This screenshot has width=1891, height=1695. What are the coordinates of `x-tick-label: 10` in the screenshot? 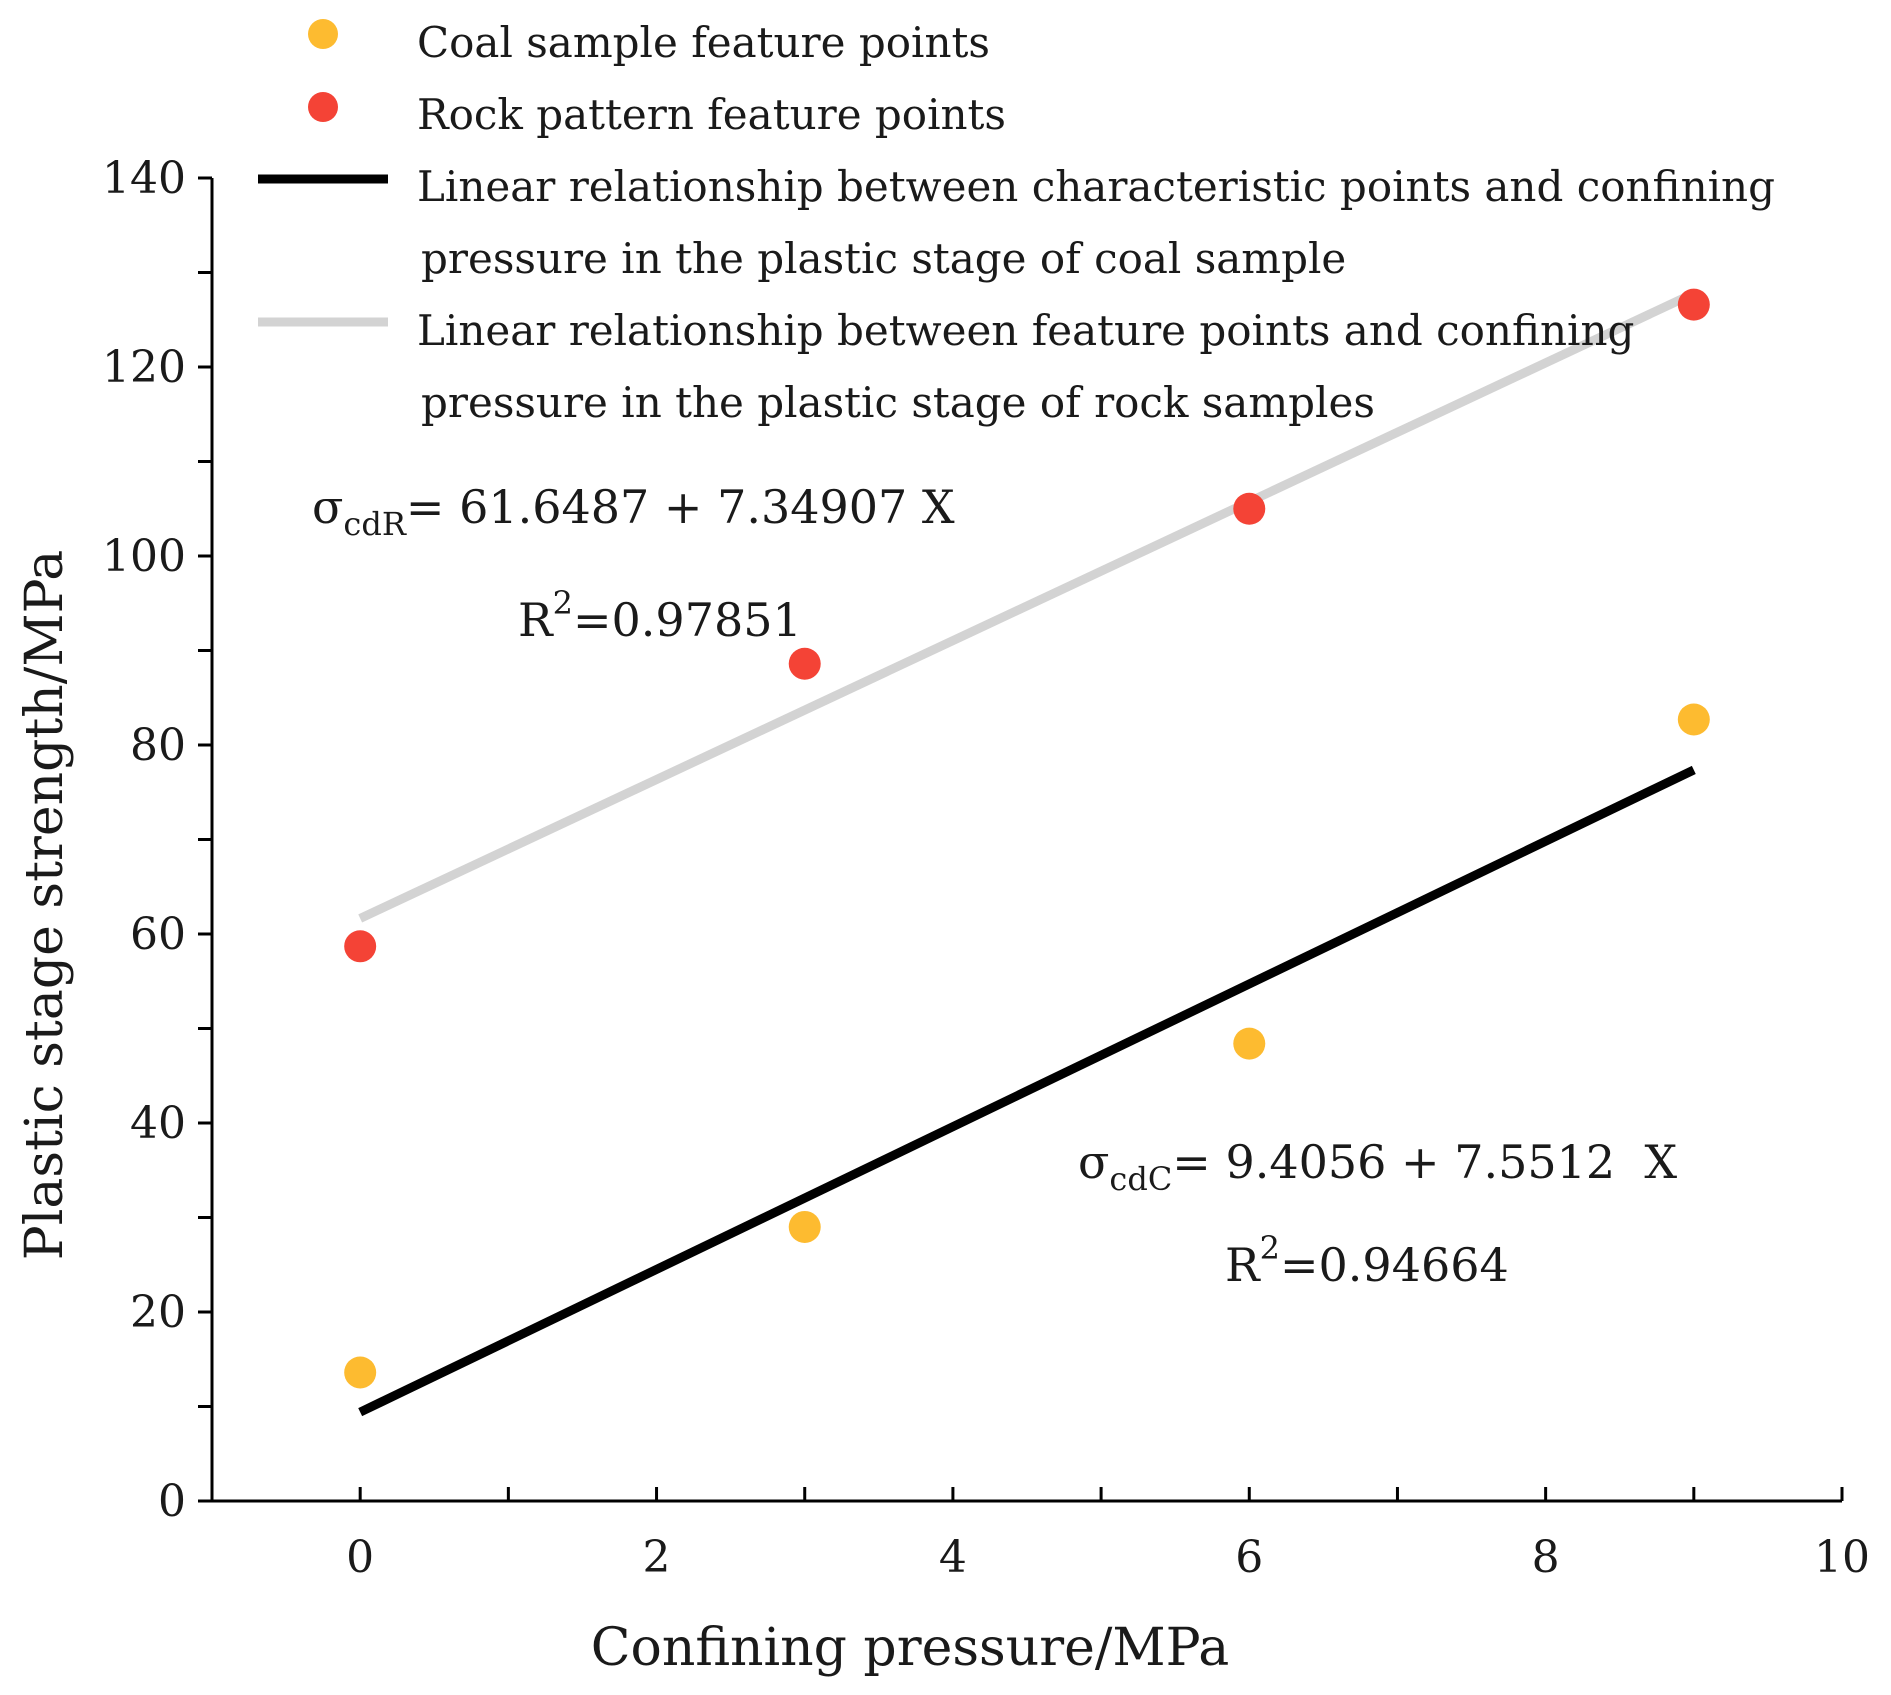 It's located at (1842, 1557).